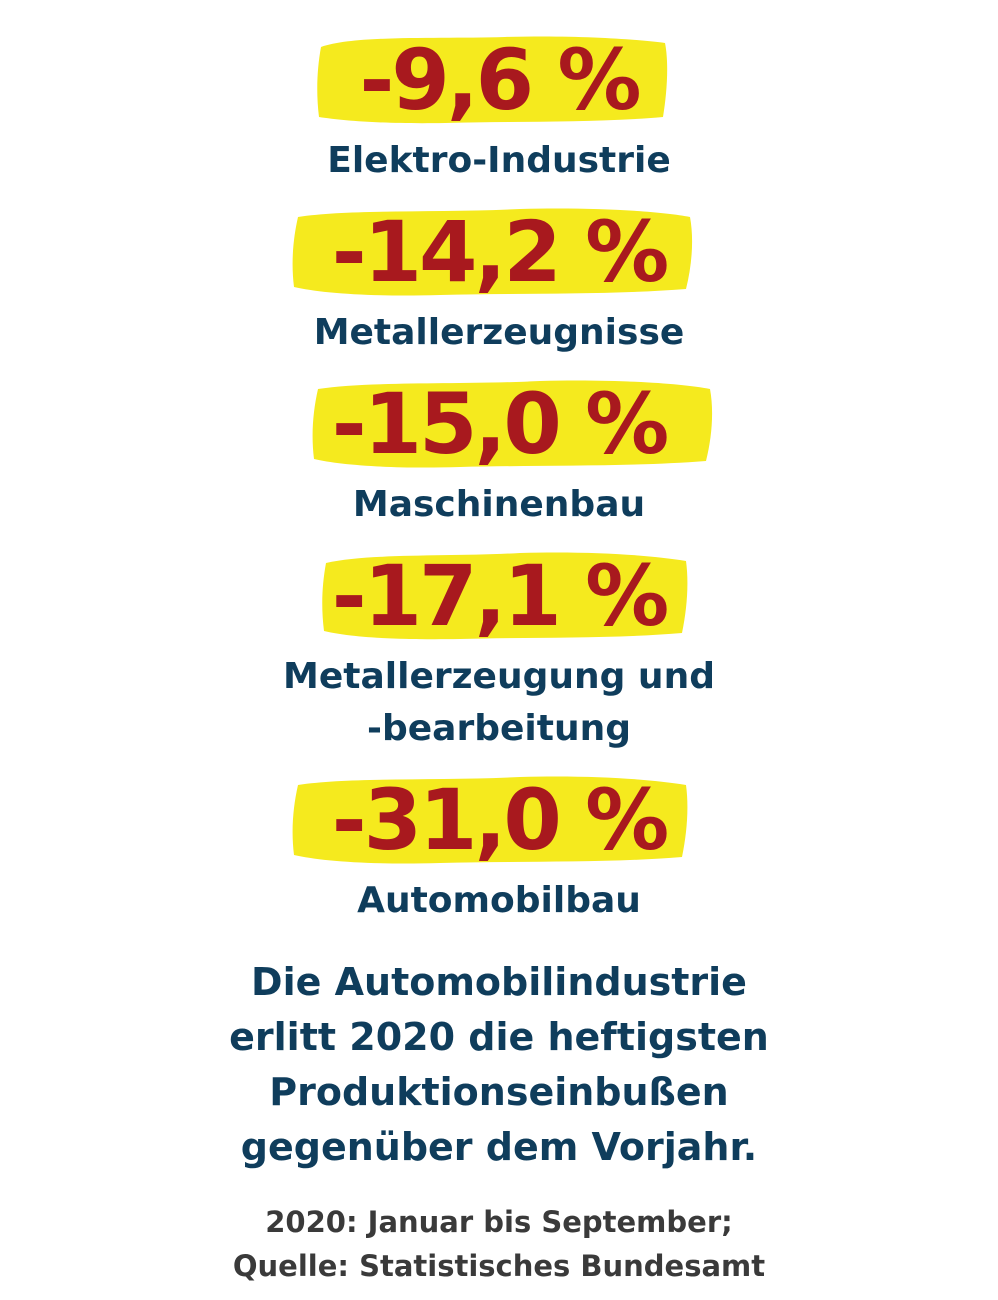 The image size is (998, 1300). I want to click on value-label: -14,2 %, so click(500, 252).